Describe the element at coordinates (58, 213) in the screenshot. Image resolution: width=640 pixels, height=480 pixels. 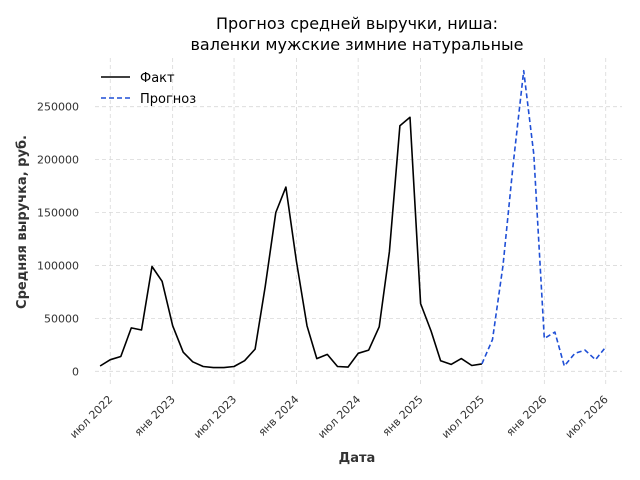
I see `y-tick-label: 150000` at that location.